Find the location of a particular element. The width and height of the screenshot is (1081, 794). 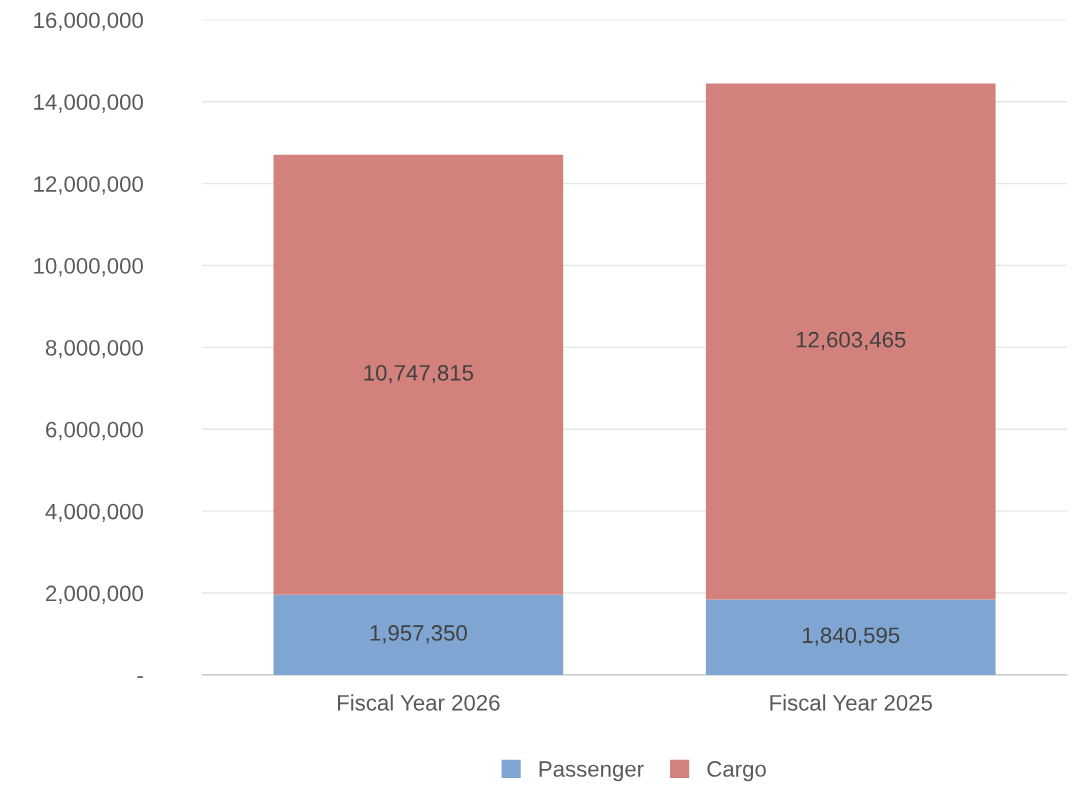

data-label: 1,957,350 is located at coordinates (418, 634).